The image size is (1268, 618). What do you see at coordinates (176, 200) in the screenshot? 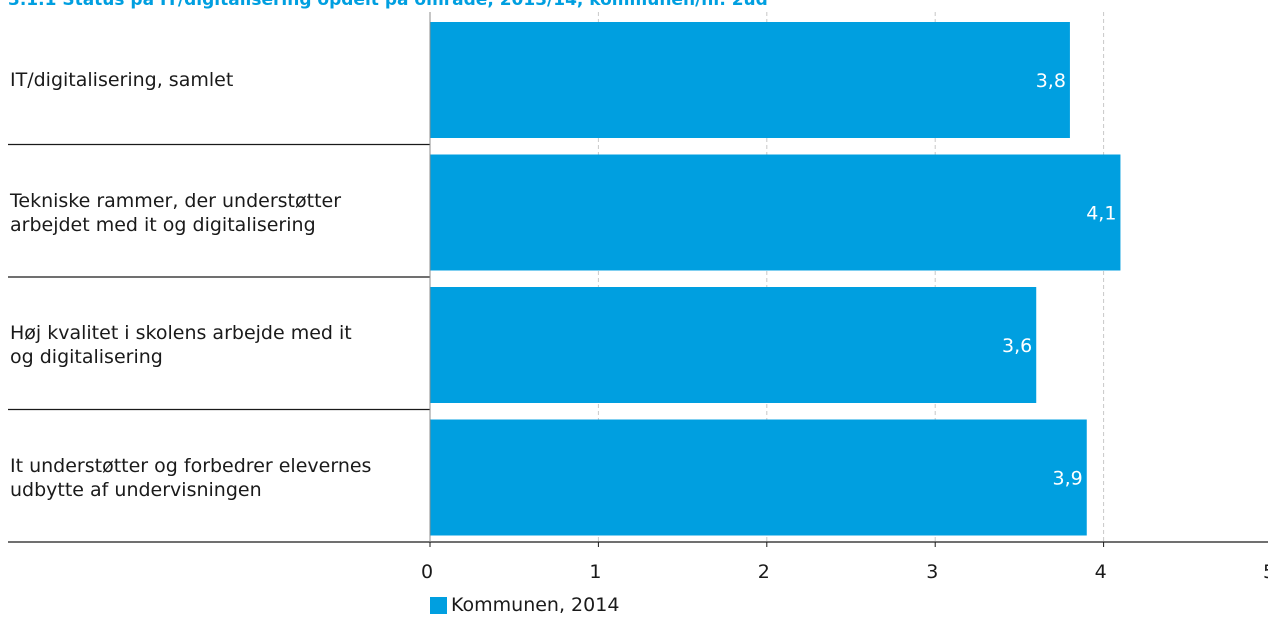
I see `category-label-line: Tekniske rammer, der understøtter` at bounding box center [176, 200].